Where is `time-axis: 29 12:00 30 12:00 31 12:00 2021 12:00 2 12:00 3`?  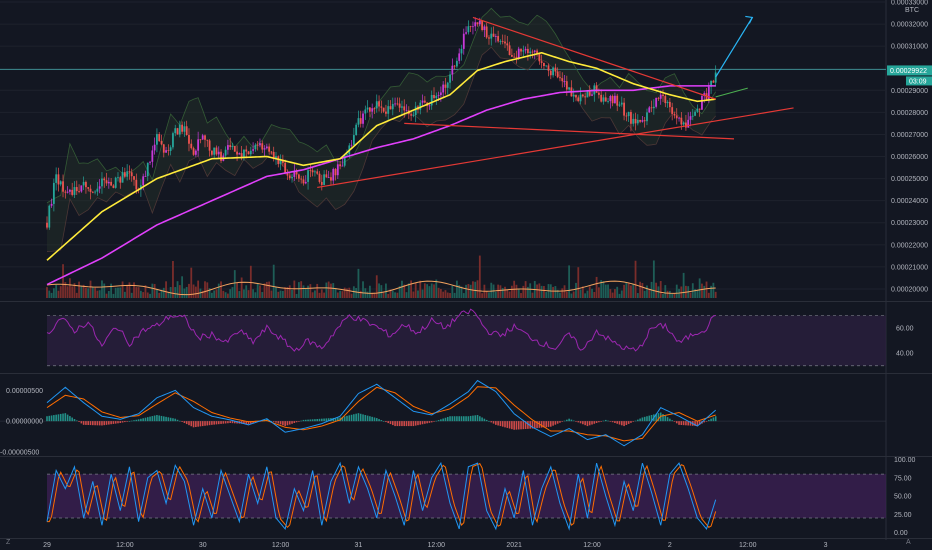
time-axis: 29 12:00 30 12:00 31 12:00 2021 12:00 2 12:00 3 is located at coordinates (435, 545).